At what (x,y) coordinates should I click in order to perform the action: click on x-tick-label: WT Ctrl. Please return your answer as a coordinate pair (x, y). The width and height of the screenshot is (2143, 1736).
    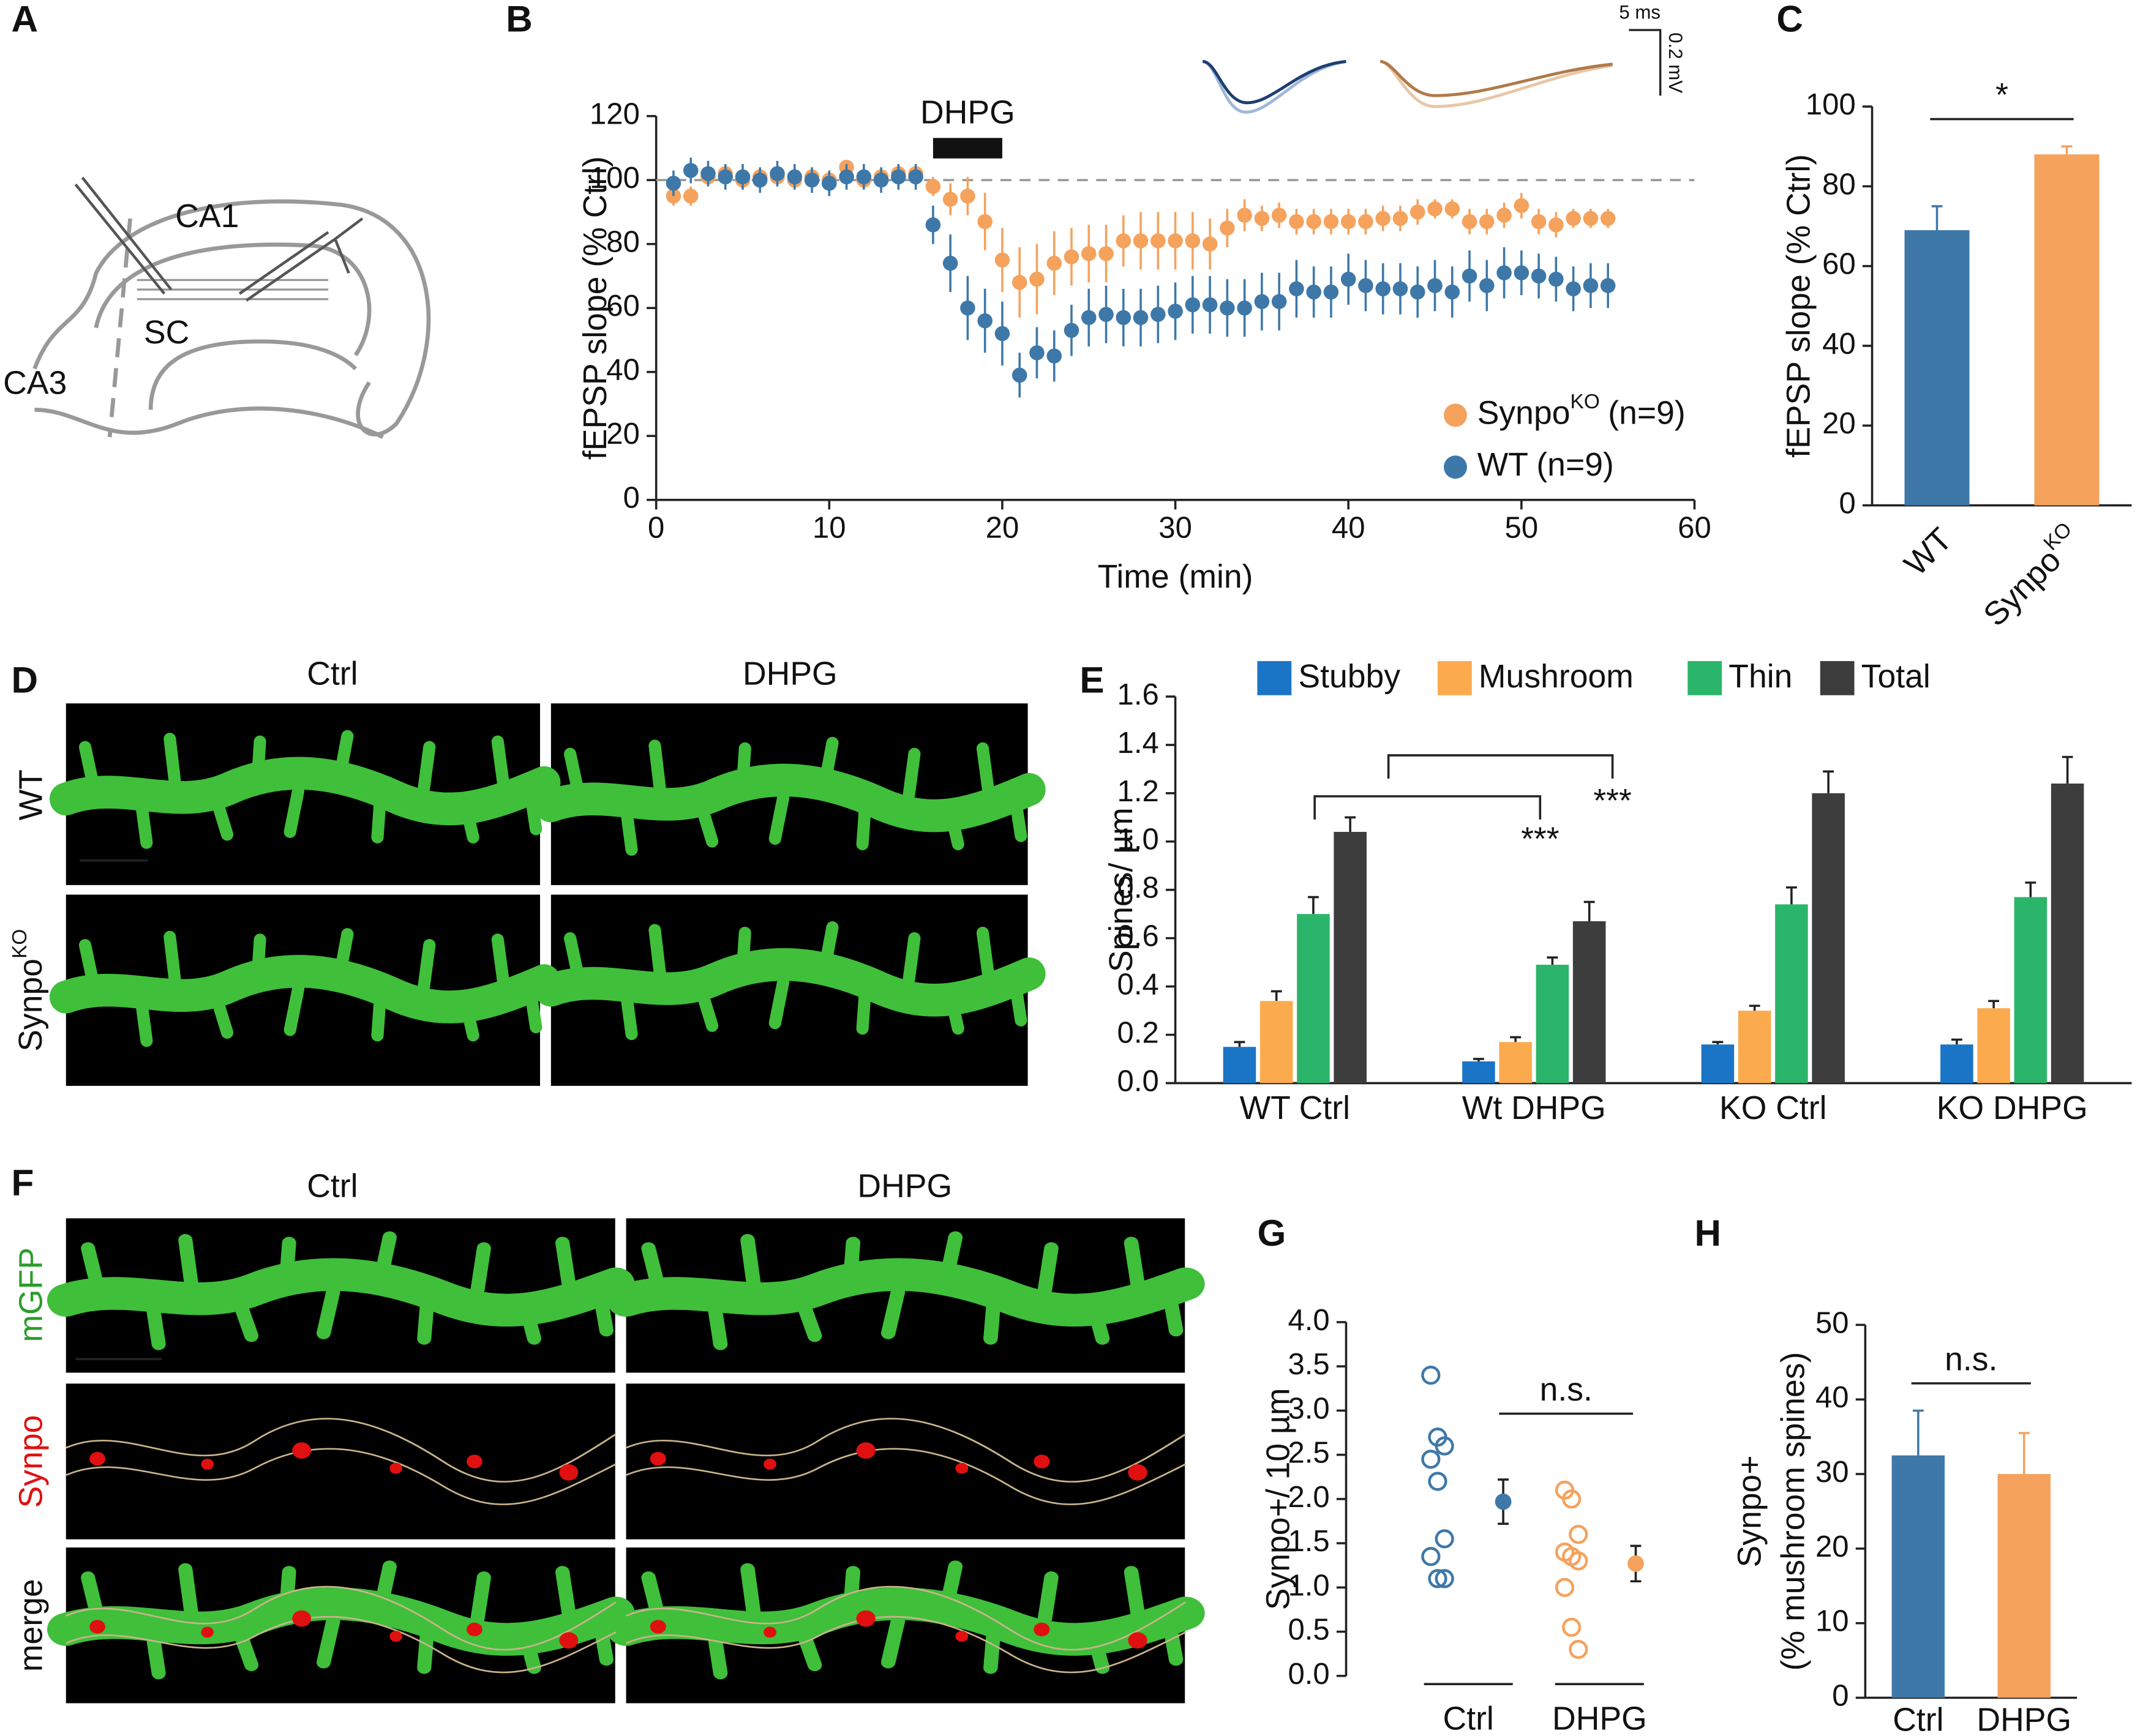
    Looking at the image, I should click on (1295, 1108).